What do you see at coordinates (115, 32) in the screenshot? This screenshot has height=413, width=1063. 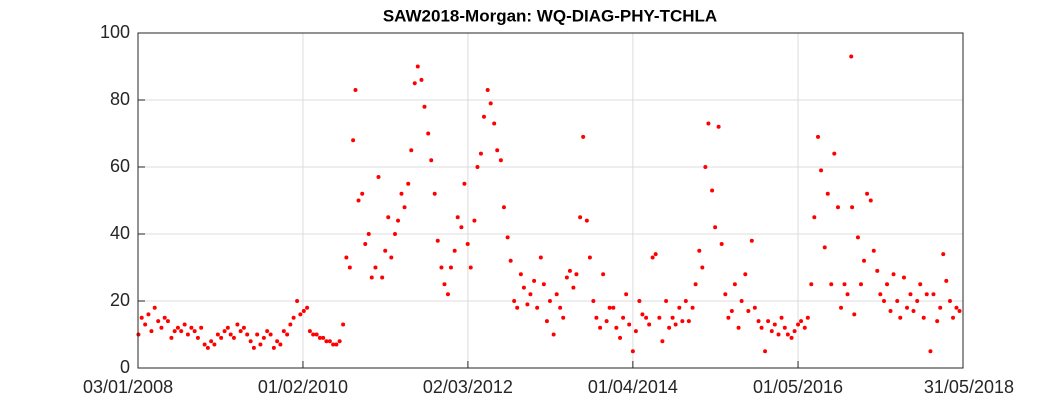 I see `y-tick-label: 100` at bounding box center [115, 32].